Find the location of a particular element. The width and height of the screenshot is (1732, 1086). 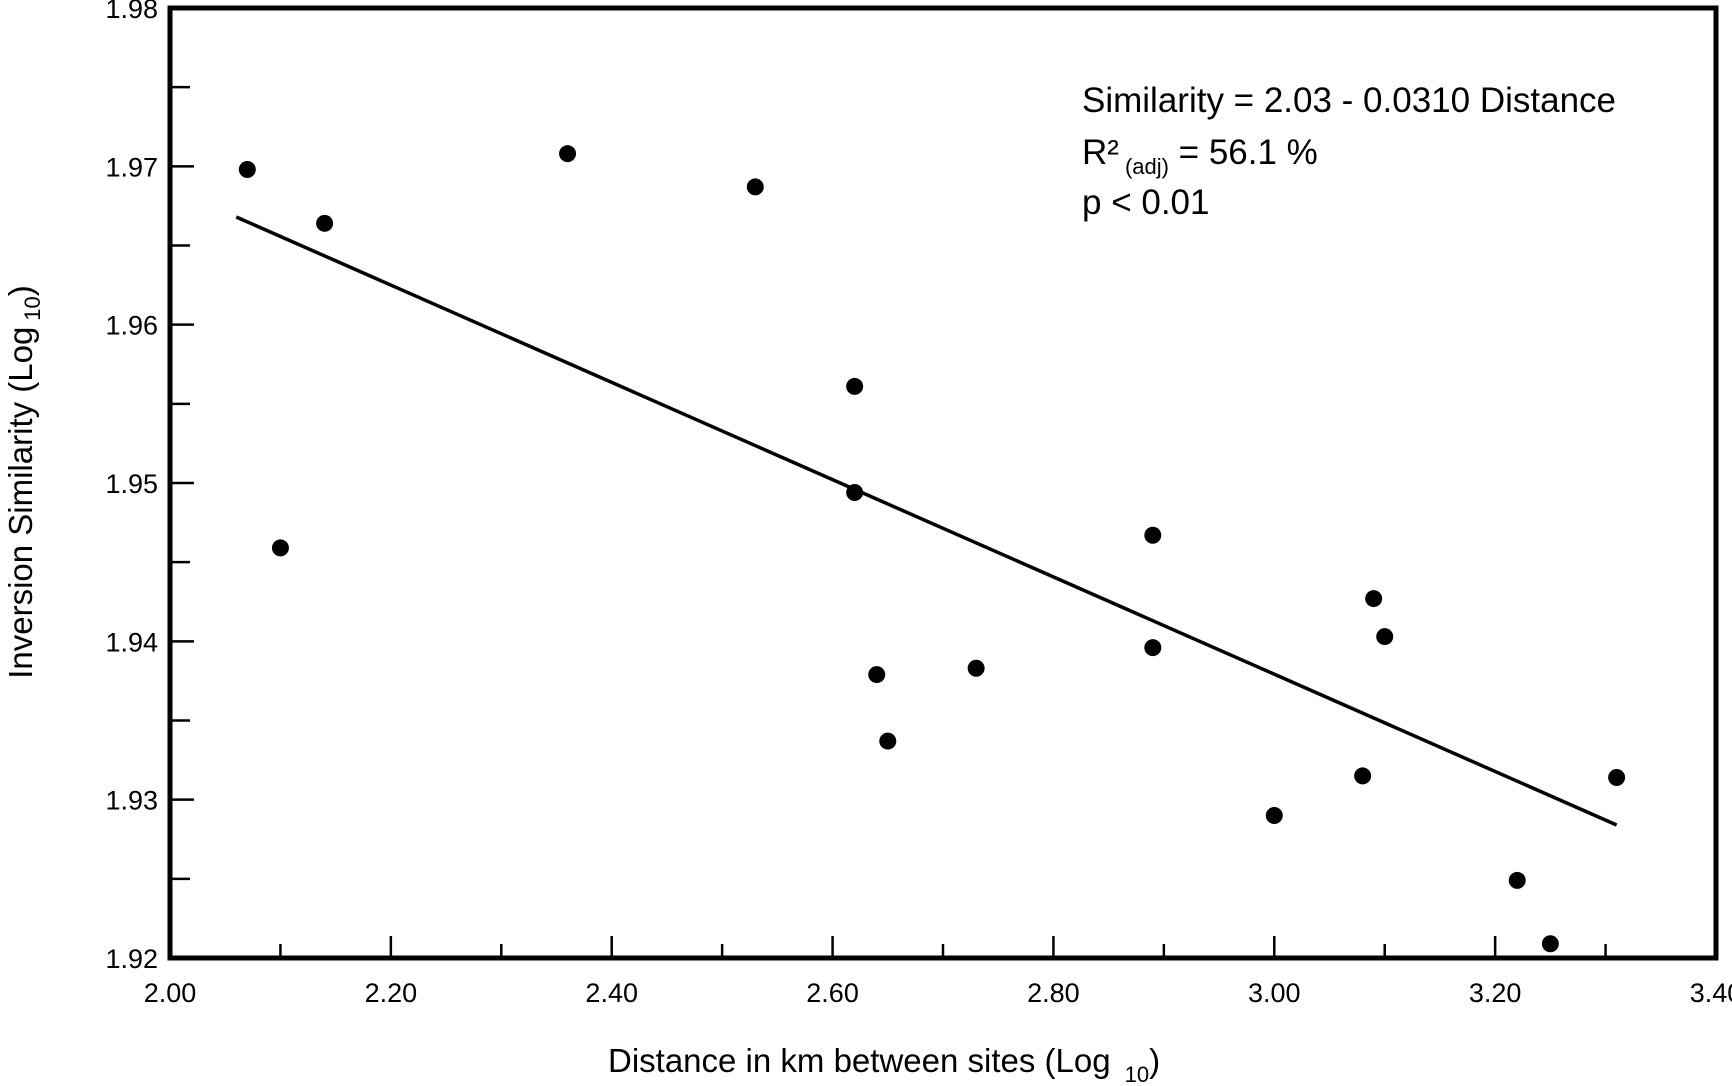

y-tick-label: 1.96 is located at coordinates (131, 326).